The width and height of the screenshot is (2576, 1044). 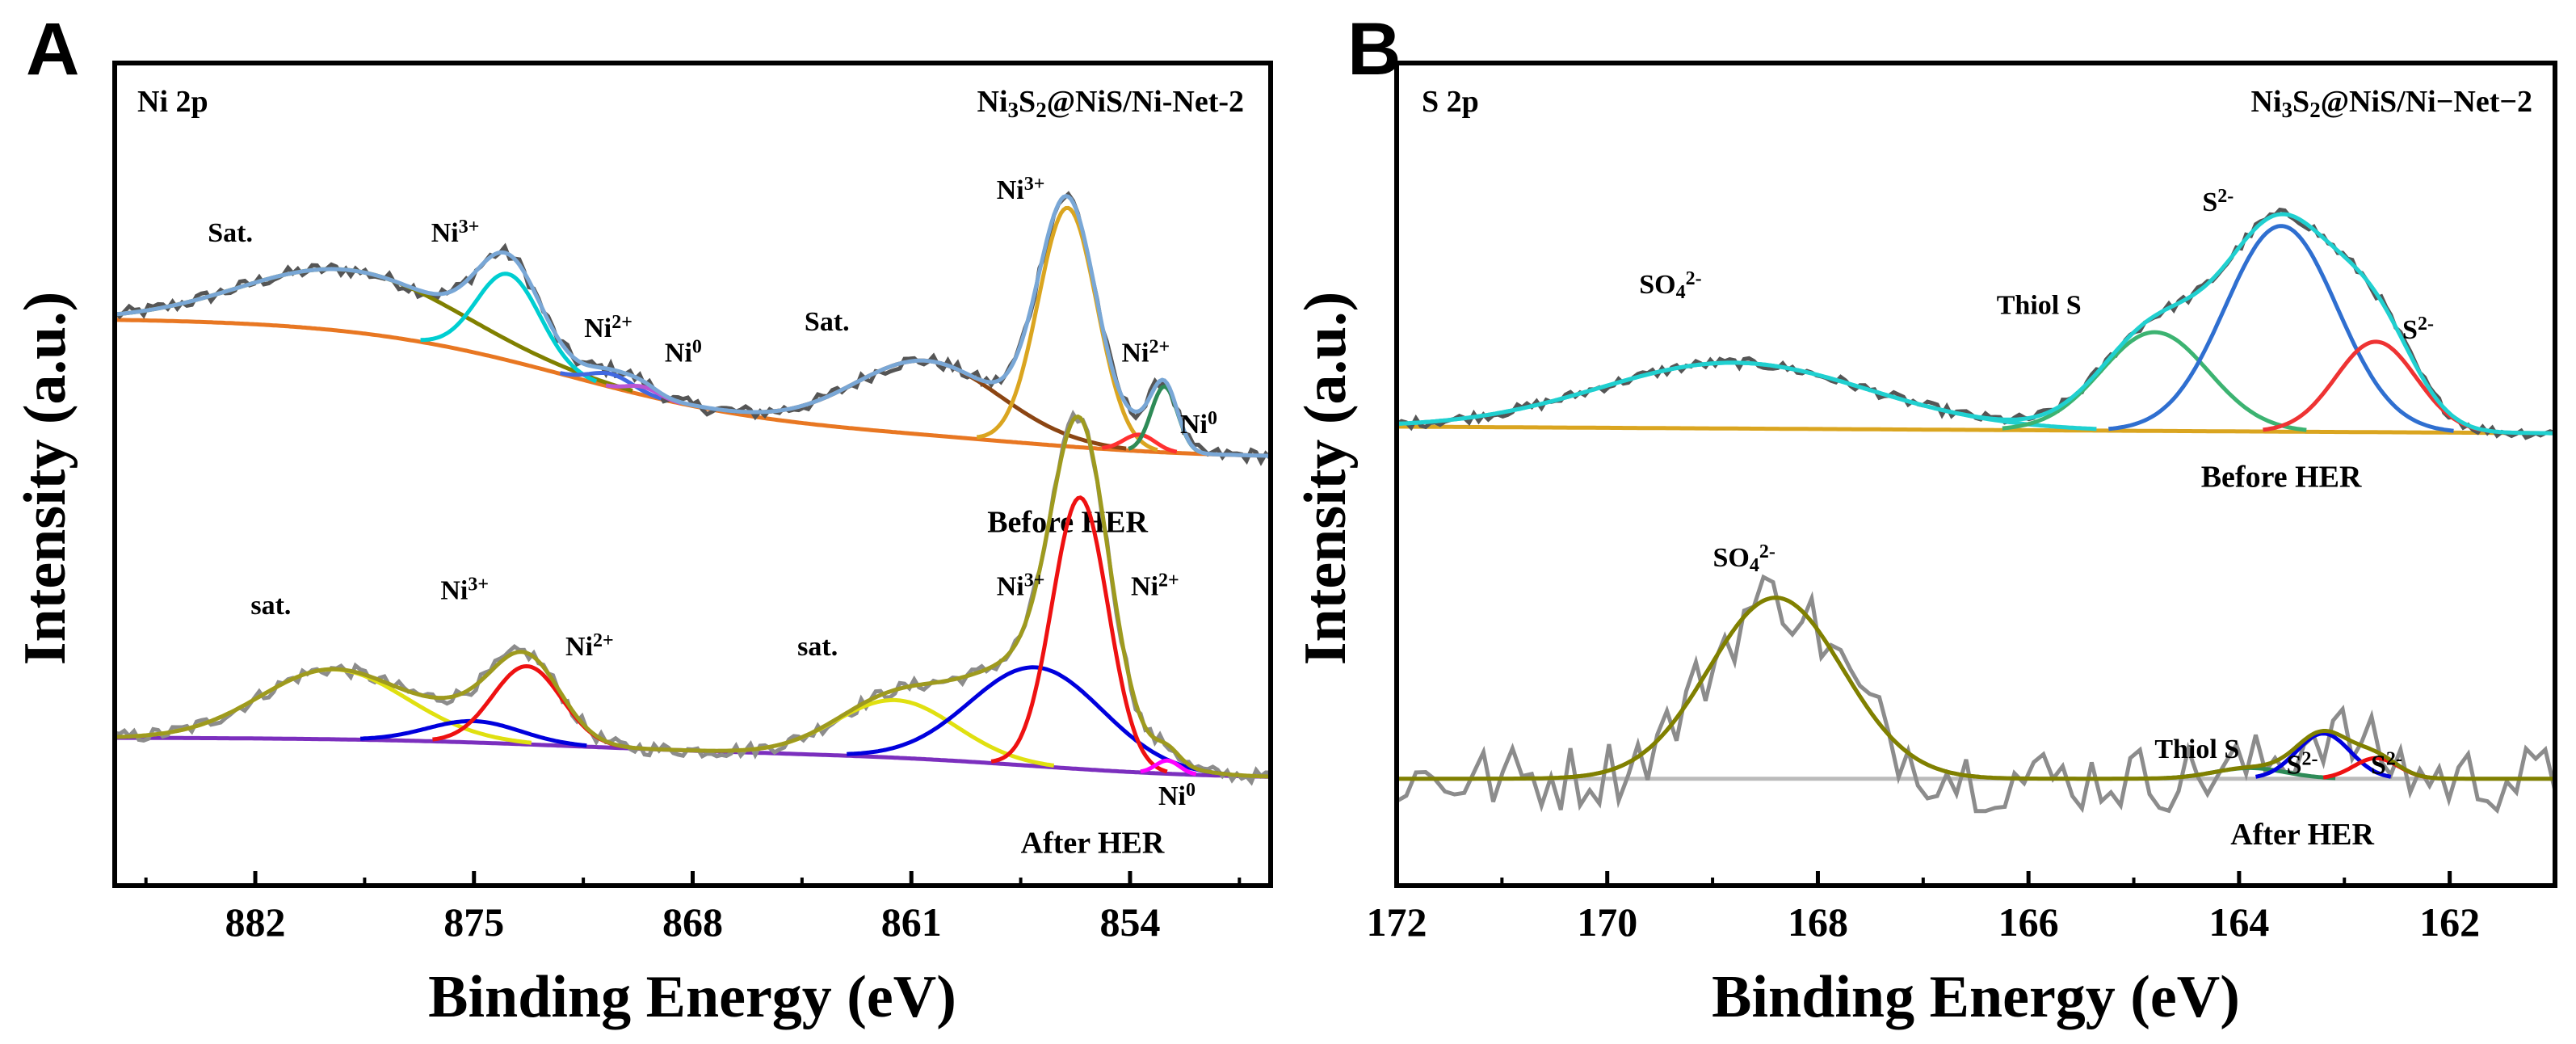 What do you see at coordinates (1397, 922) in the screenshot?
I see `x-tick-label: 172` at bounding box center [1397, 922].